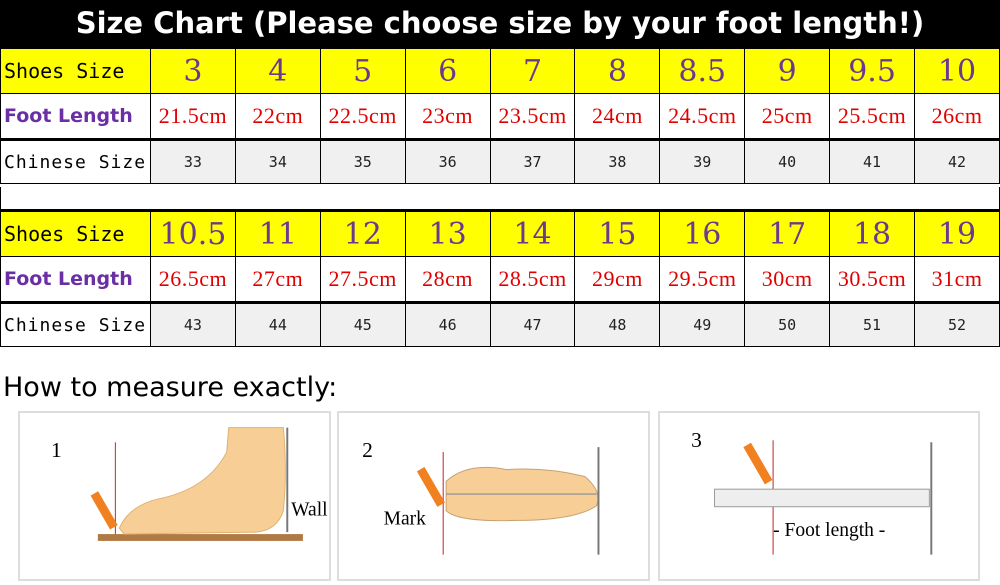  Describe the element at coordinates (277, 161) in the screenshot. I see `cell-chinese-size: 34` at that location.